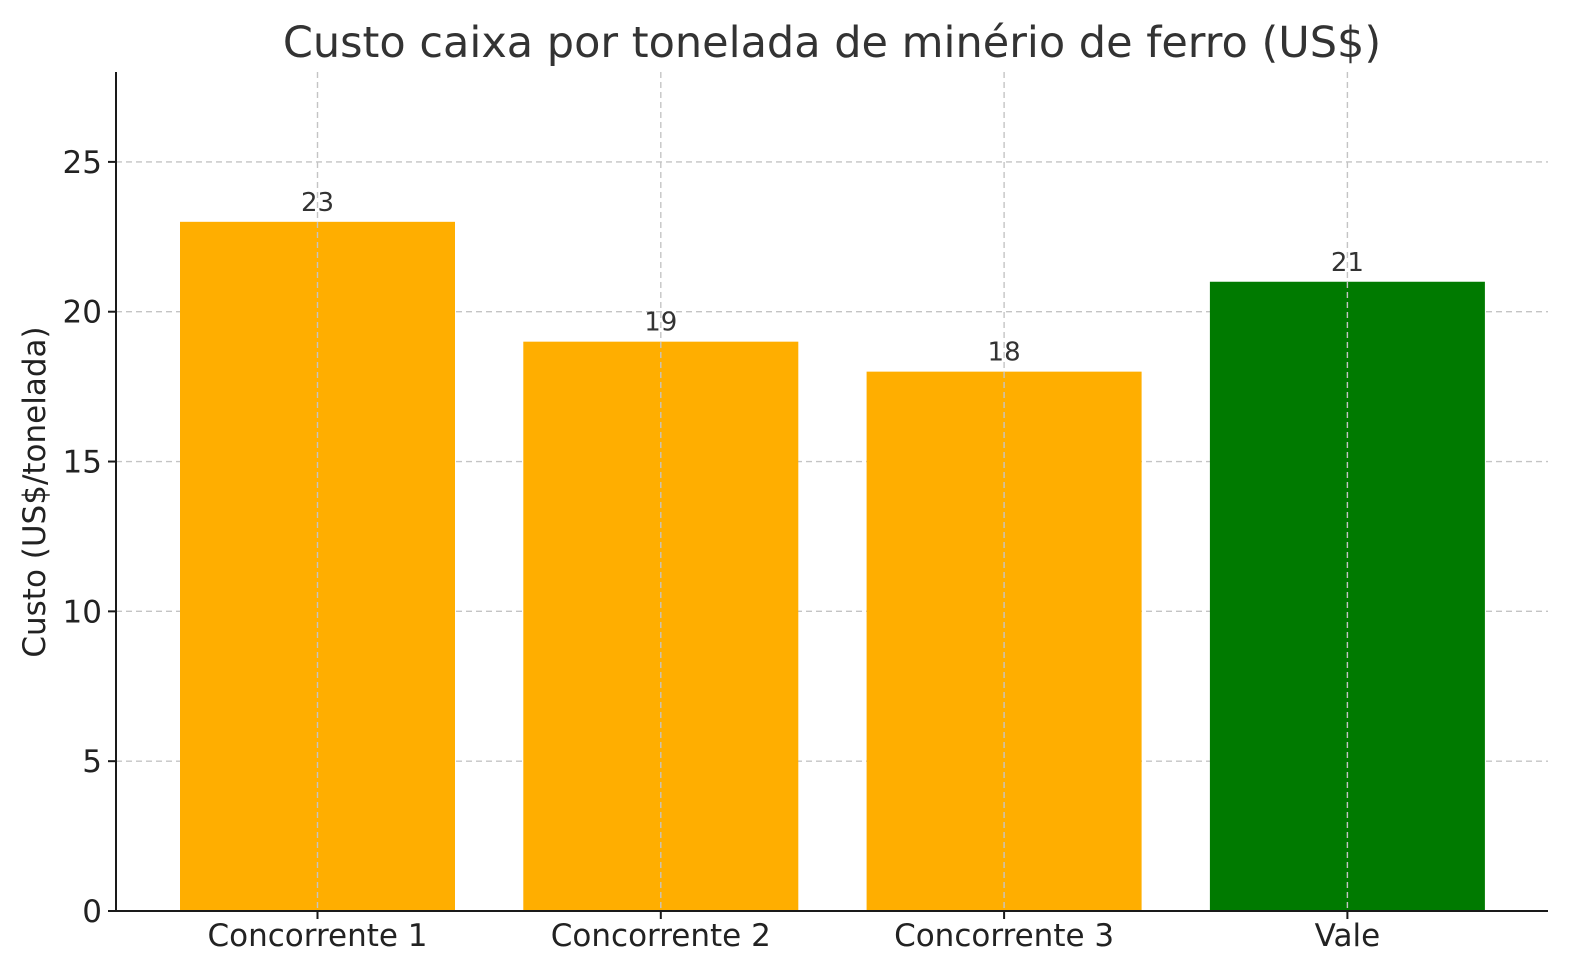  Describe the element at coordinates (1347, 936) in the screenshot. I see `x-tick-label: Vale` at that location.